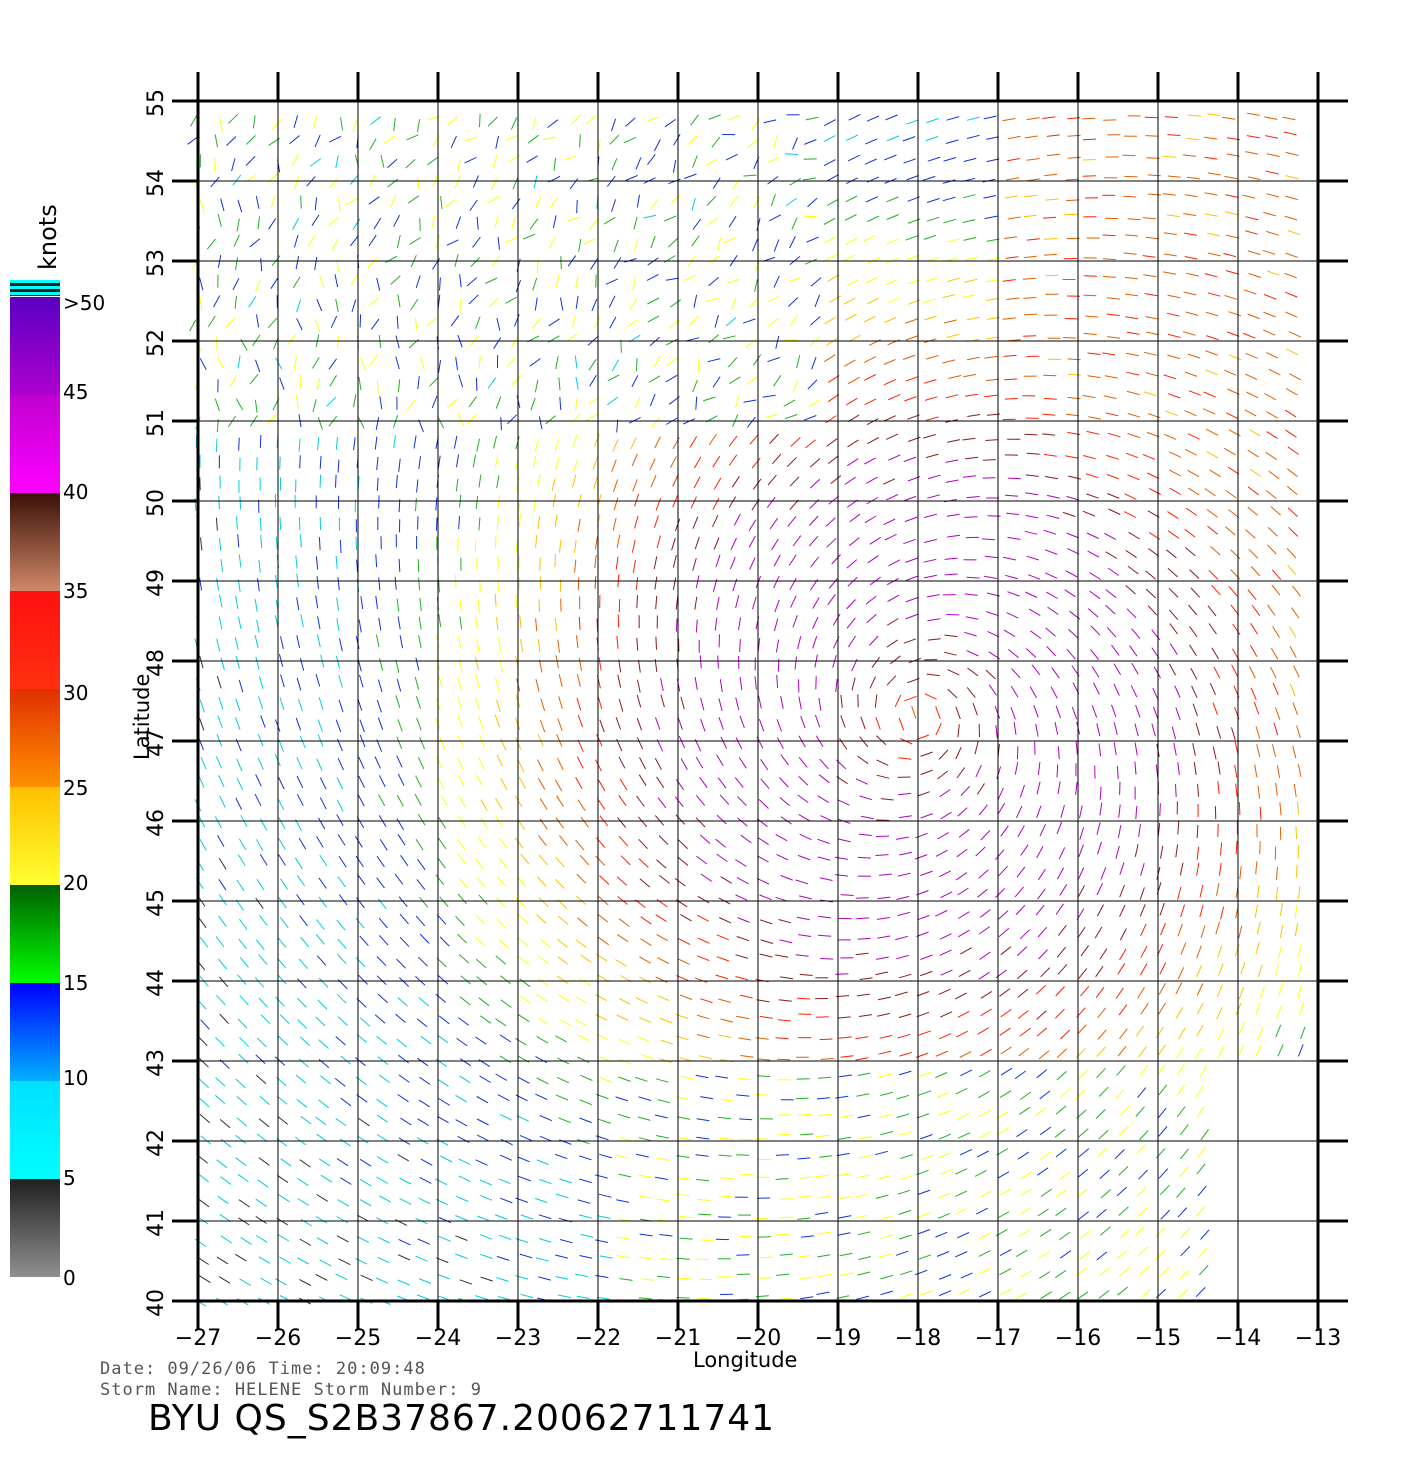 The width and height of the screenshot is (1420, 1480). Describe the element at coordinates (1318, 1338) in the screenshot. I see `longitude-tick-label: −13` at that location.